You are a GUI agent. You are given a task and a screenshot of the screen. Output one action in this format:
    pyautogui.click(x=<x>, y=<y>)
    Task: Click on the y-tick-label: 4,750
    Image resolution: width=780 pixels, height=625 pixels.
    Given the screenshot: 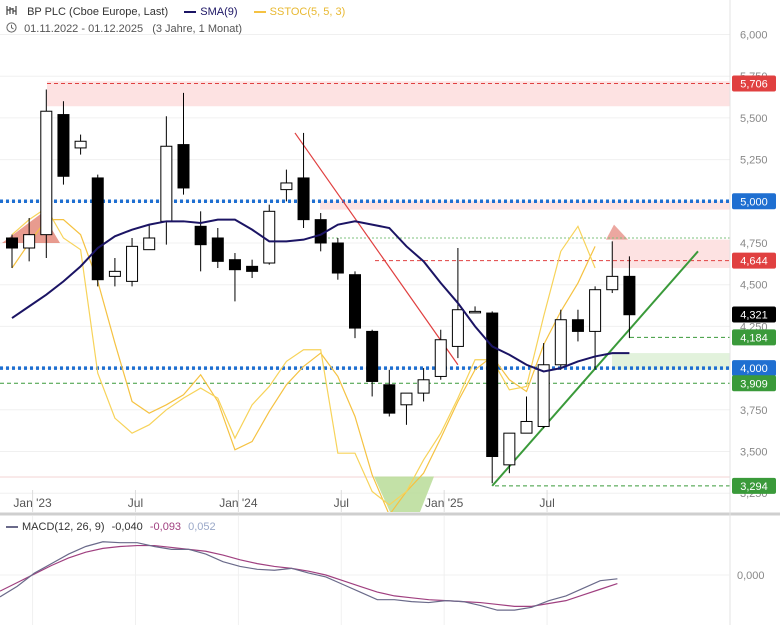 What is the action you would take?
    pyautogui.click(x=754, y=244)
    